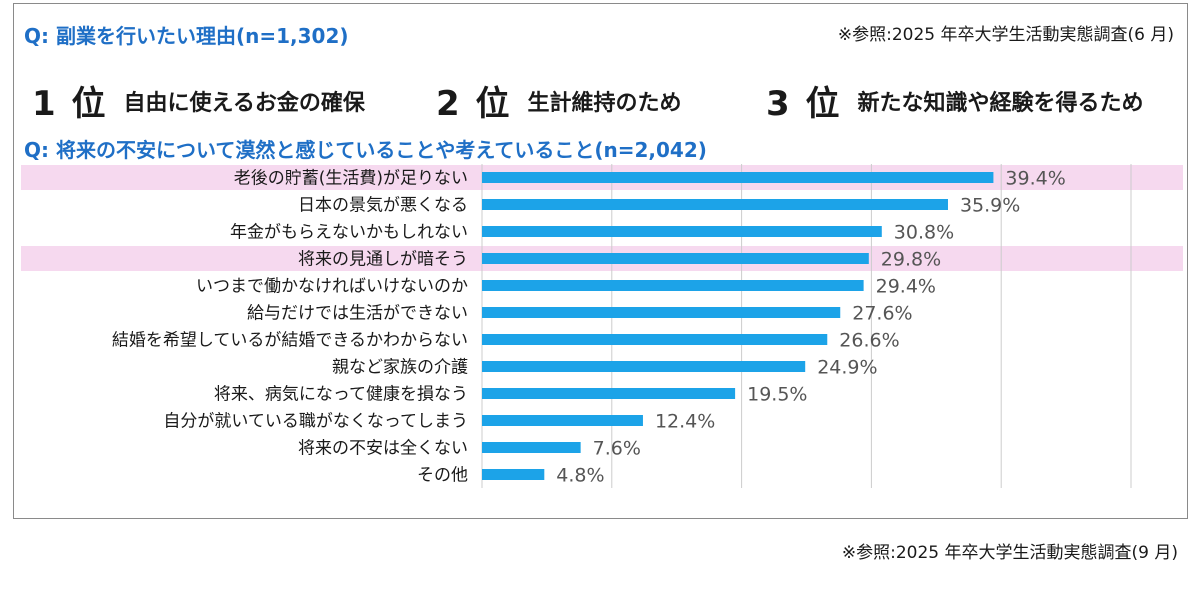 This screenshot has width=1200, height=594. I want to click on category-label: 給与だけでは生活ができない, so click(357, 314).